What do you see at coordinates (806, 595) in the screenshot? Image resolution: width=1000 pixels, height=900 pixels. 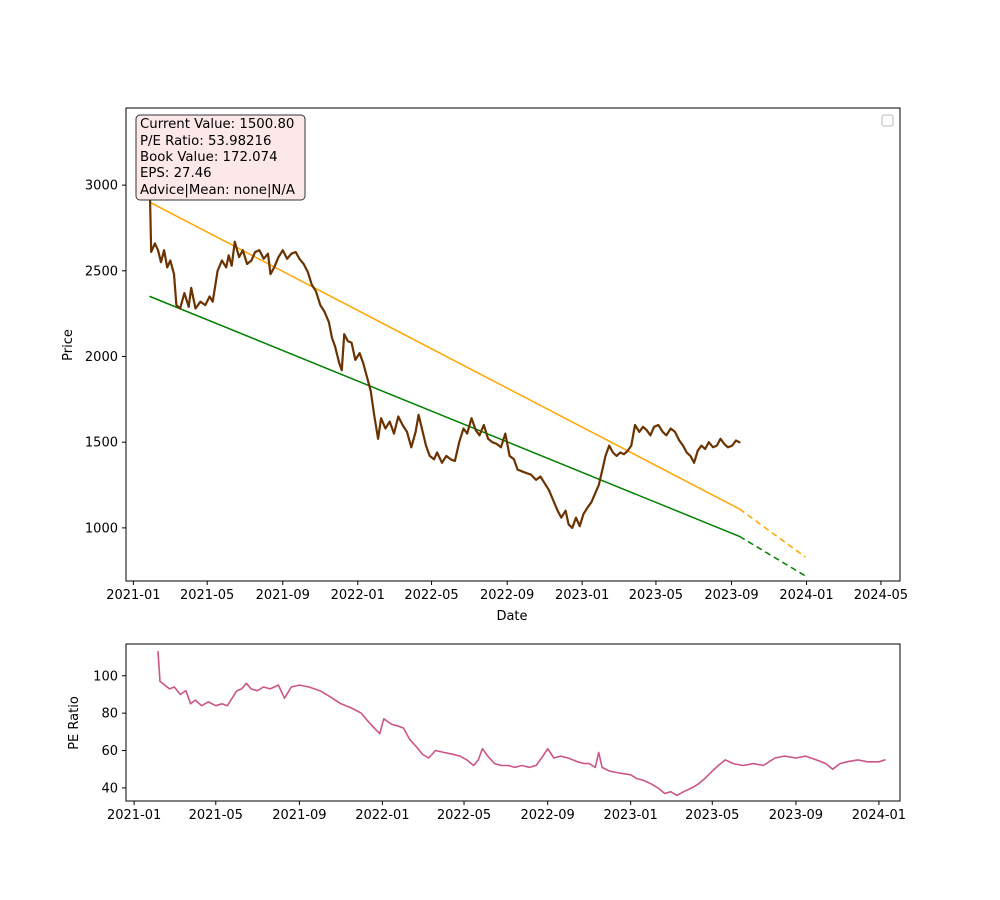 I see `price-x-tick-label: 2024-01` at bounding box center [806, 595].